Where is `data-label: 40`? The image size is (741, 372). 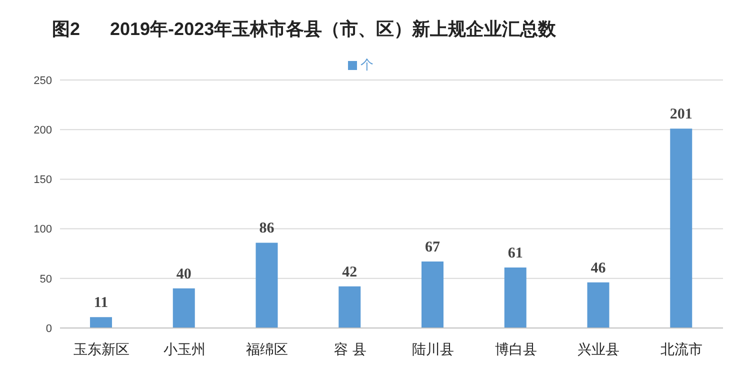 data-label: 40 is located at coordinates (184, 274).